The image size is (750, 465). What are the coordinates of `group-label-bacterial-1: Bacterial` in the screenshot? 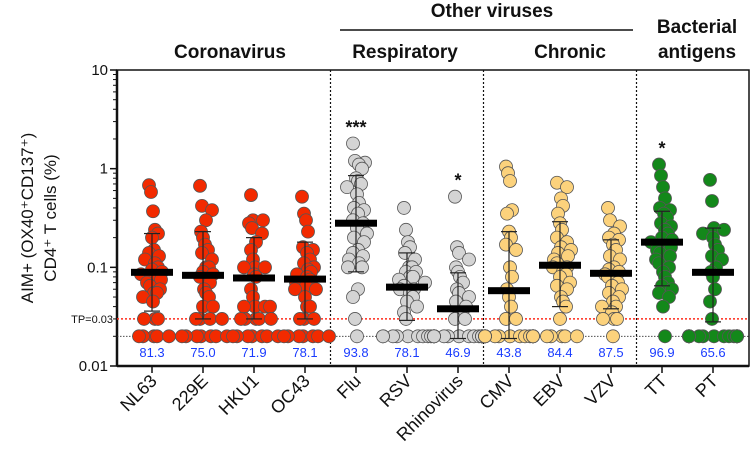 It's located at (697, 27).